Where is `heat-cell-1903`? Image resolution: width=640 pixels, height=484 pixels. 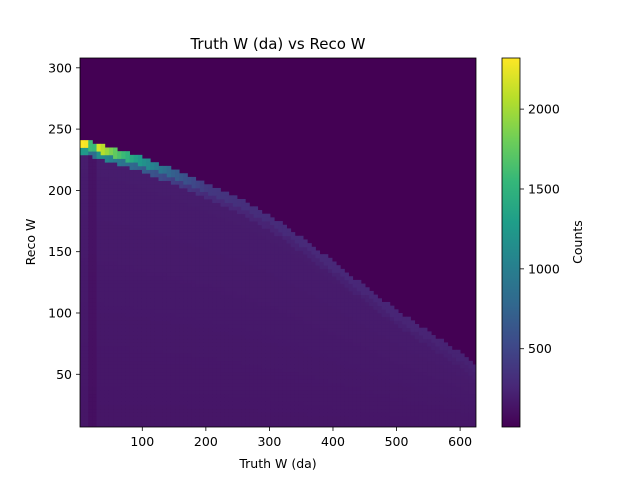 heat-cell-1903 is located at coordinates (185, 238).